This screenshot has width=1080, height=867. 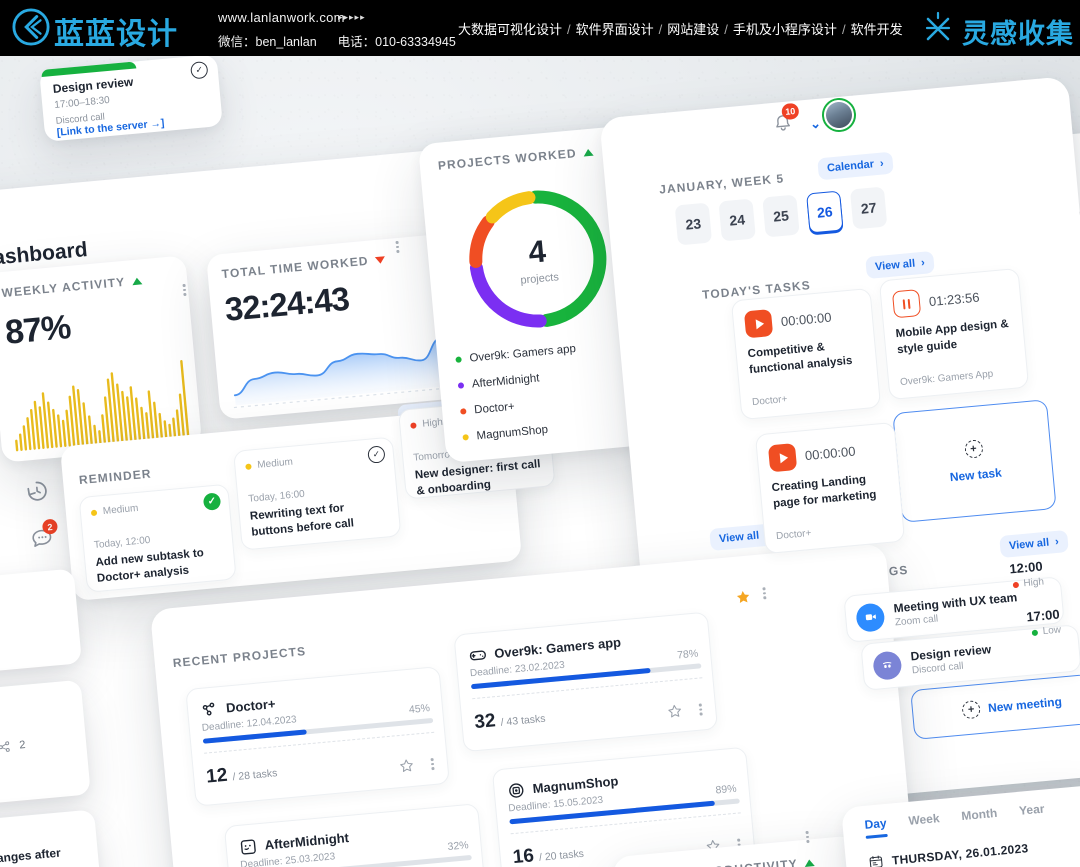 What do you see at coordinates (494, 408) in the screenshot?
I see `legend-label: Doctor+` at bounding box center [494, 408].